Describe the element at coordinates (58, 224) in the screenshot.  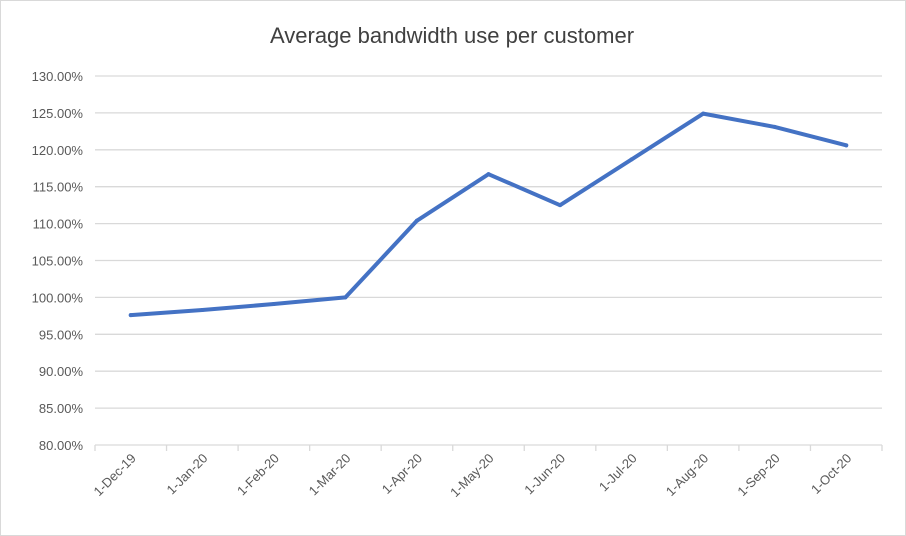
I see `y-tick-label: 110.00%` at that location.